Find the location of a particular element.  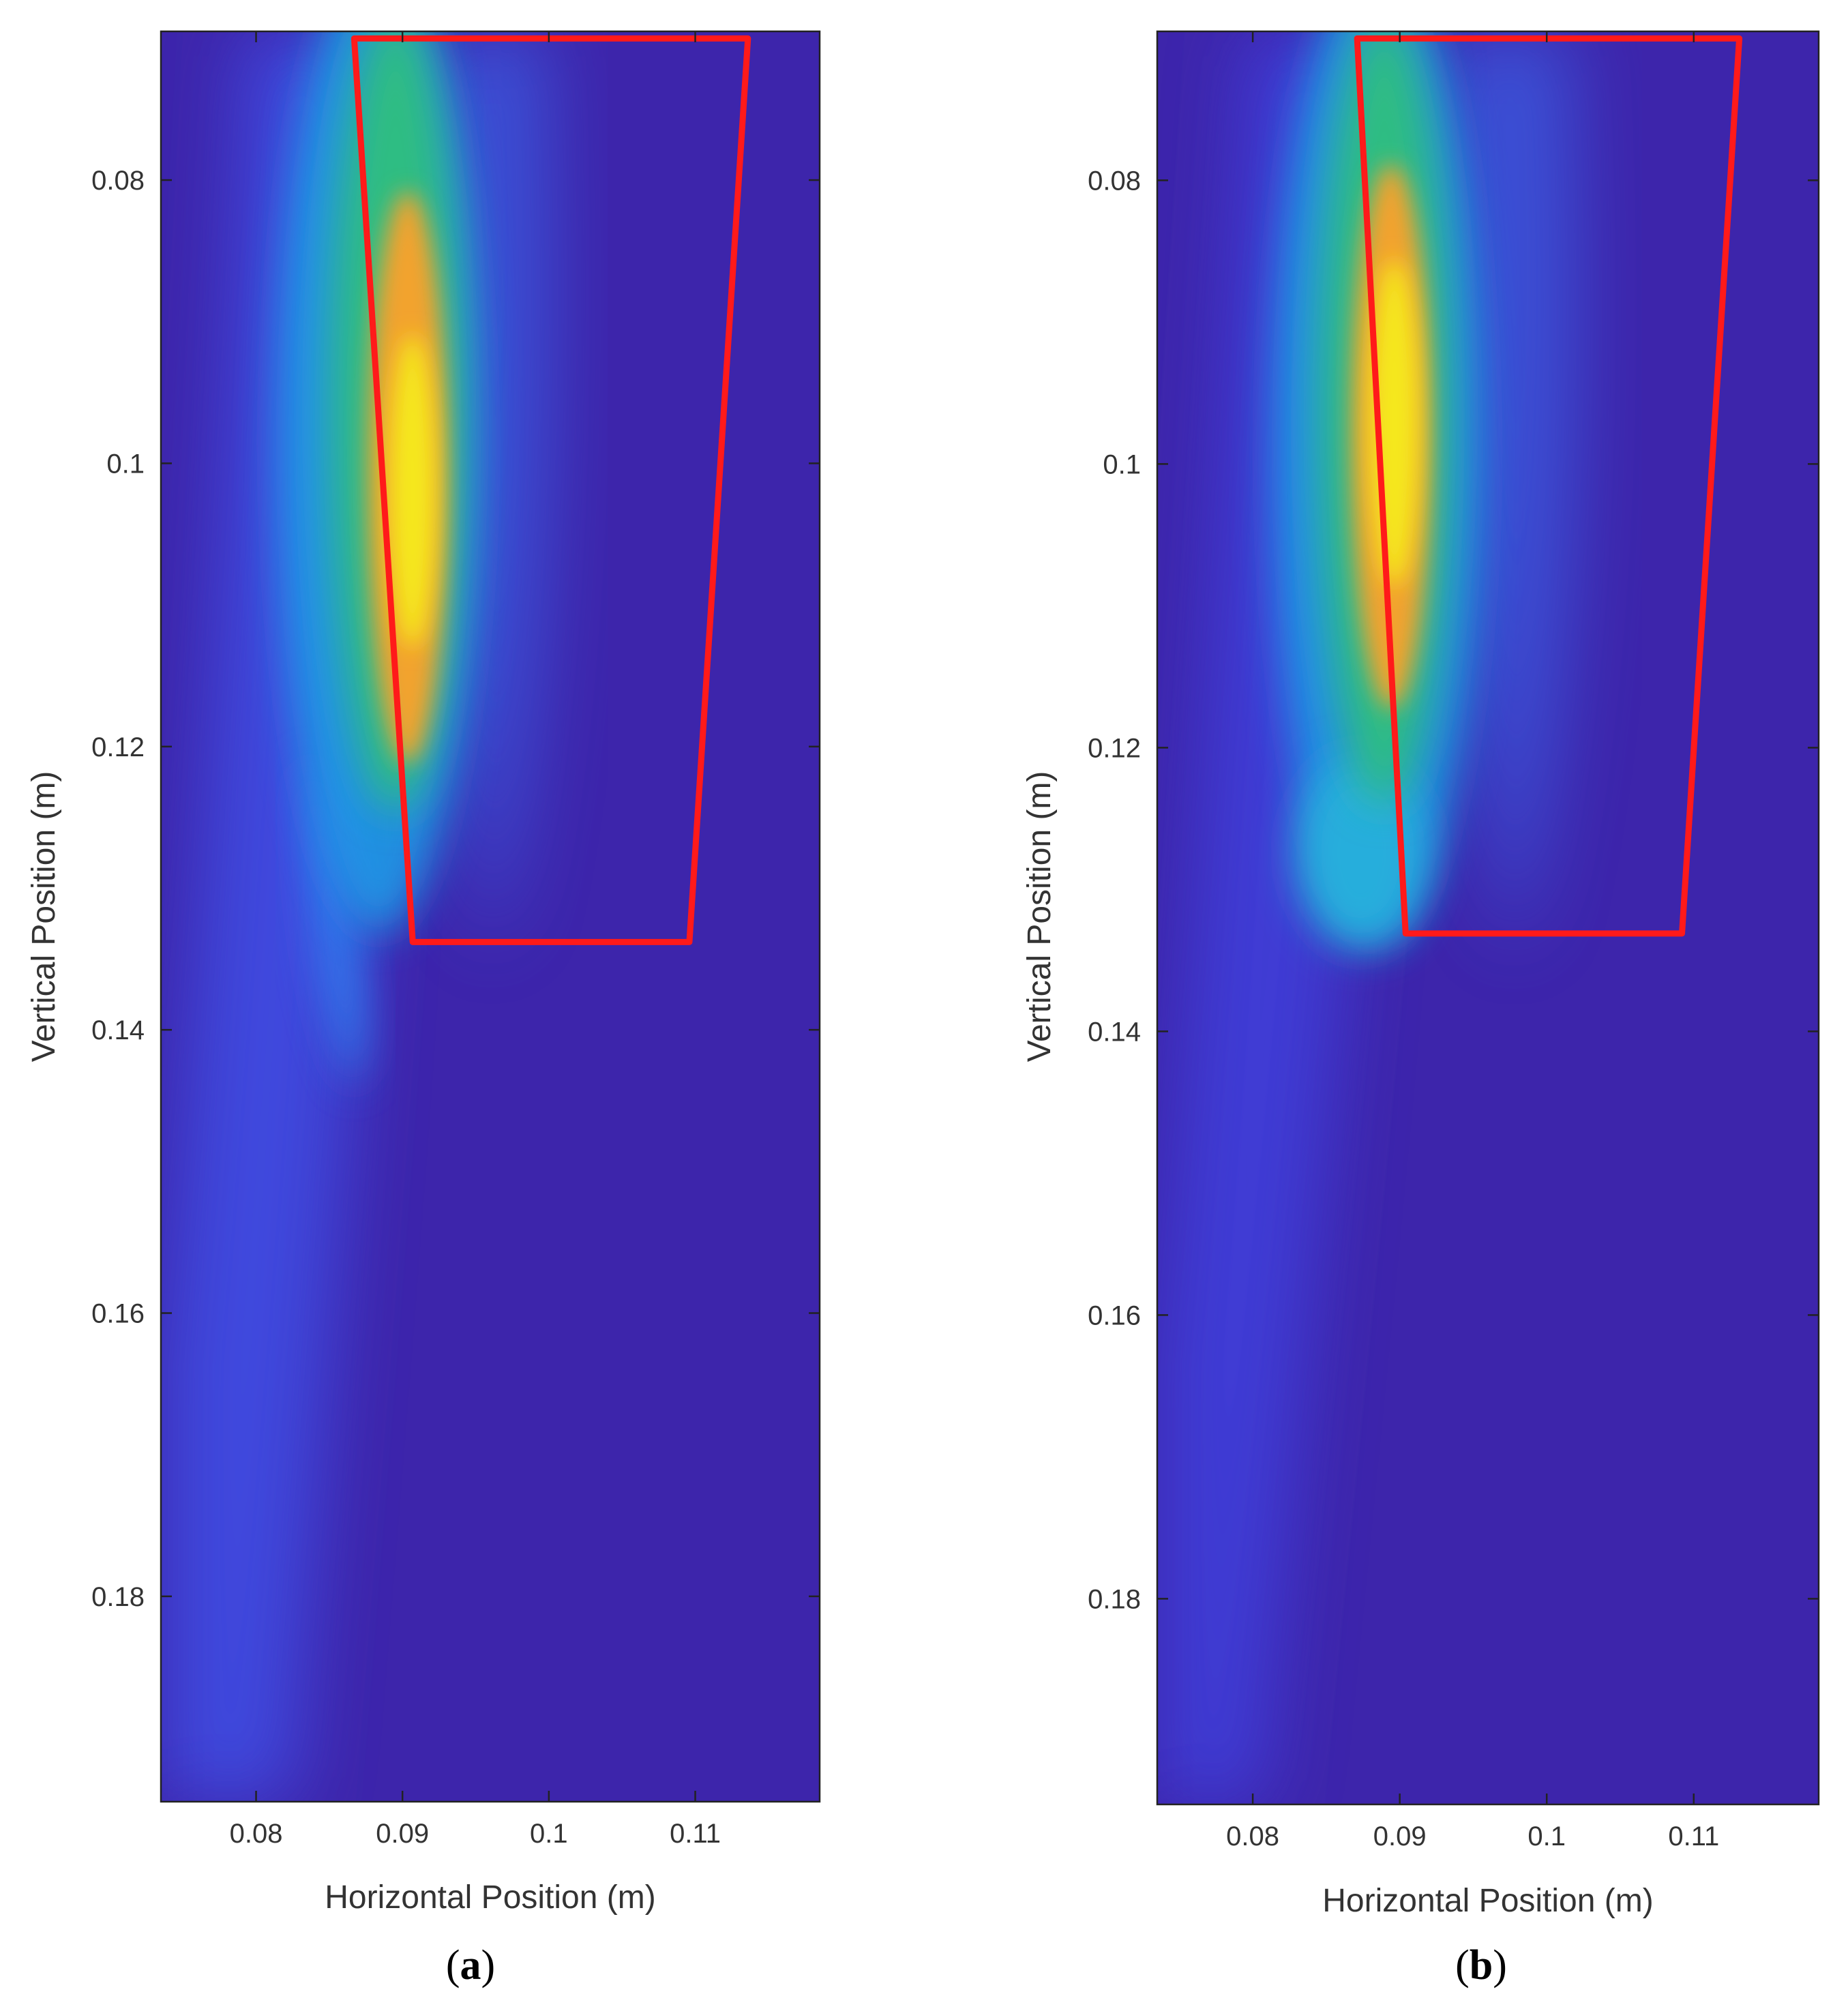

y-tick-label-b-2: 0.12 is located at coordinates (1114, 748).